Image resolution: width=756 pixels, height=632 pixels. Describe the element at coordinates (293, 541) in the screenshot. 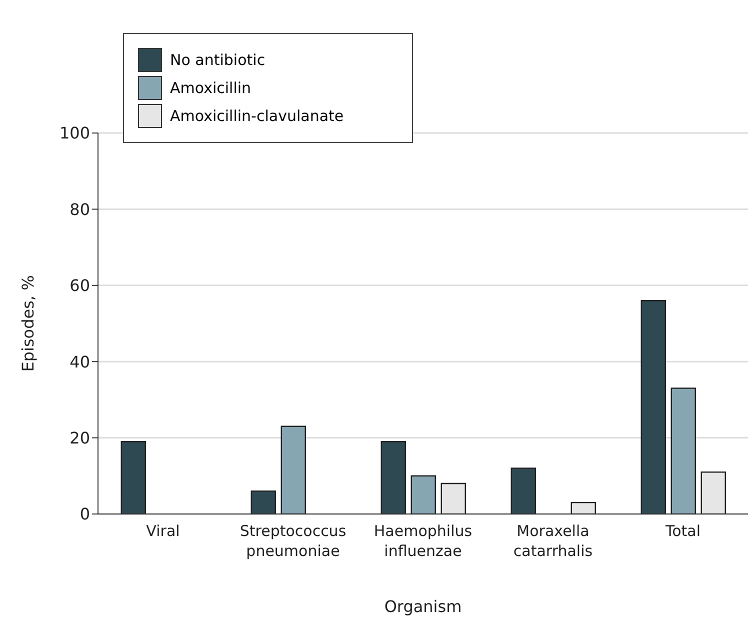

I see `x-tick-label: Streptococcus pneumoniae` at that location.